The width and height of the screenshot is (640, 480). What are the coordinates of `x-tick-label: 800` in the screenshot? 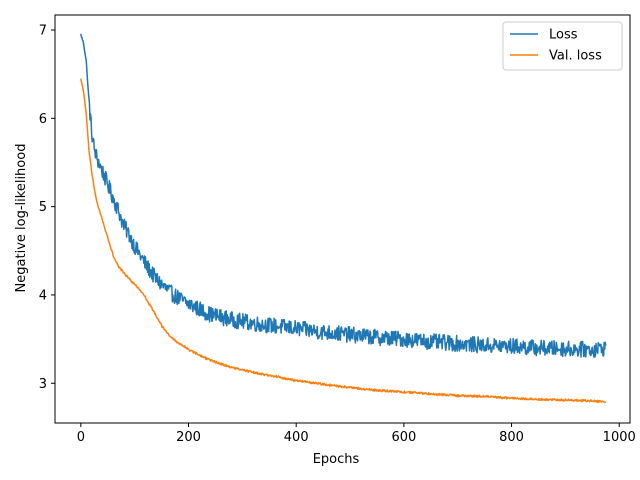 It's located at (511, 437).